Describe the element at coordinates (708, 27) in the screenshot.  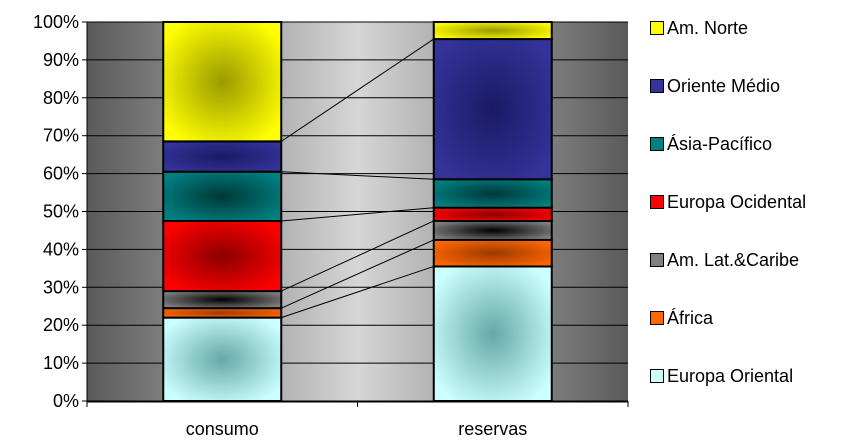
I see `legend-label: Am. Norte` at that location.